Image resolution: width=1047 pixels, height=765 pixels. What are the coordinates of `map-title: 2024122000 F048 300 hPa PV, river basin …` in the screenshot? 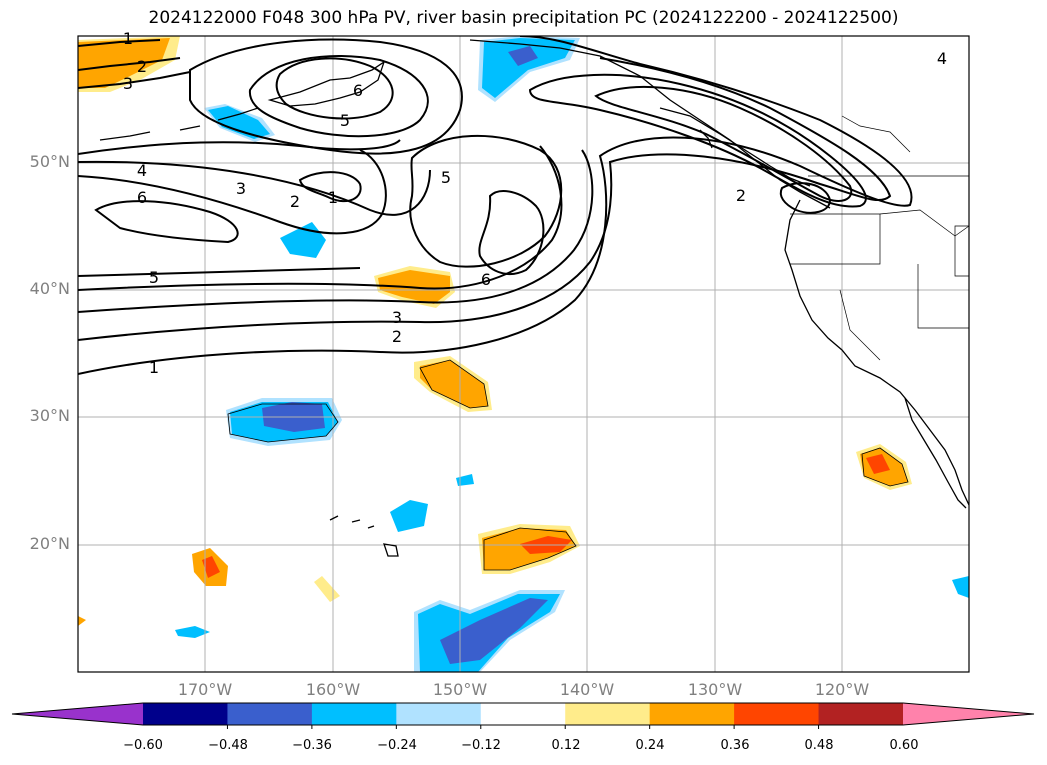 It's located at (523, 18).